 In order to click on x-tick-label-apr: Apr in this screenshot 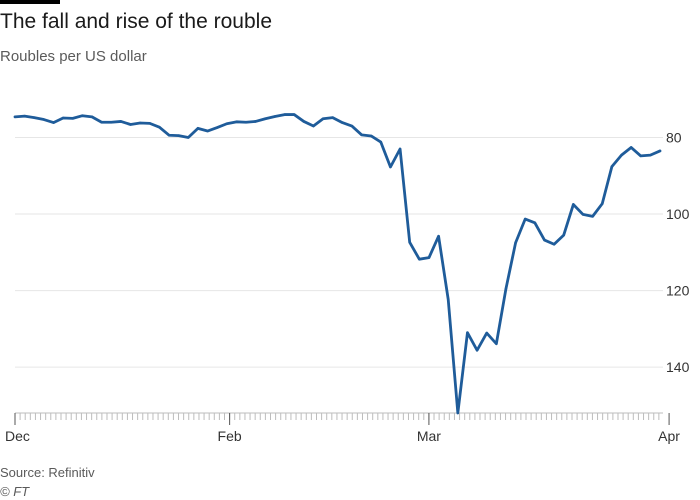, I will do `click(669, 436)`.